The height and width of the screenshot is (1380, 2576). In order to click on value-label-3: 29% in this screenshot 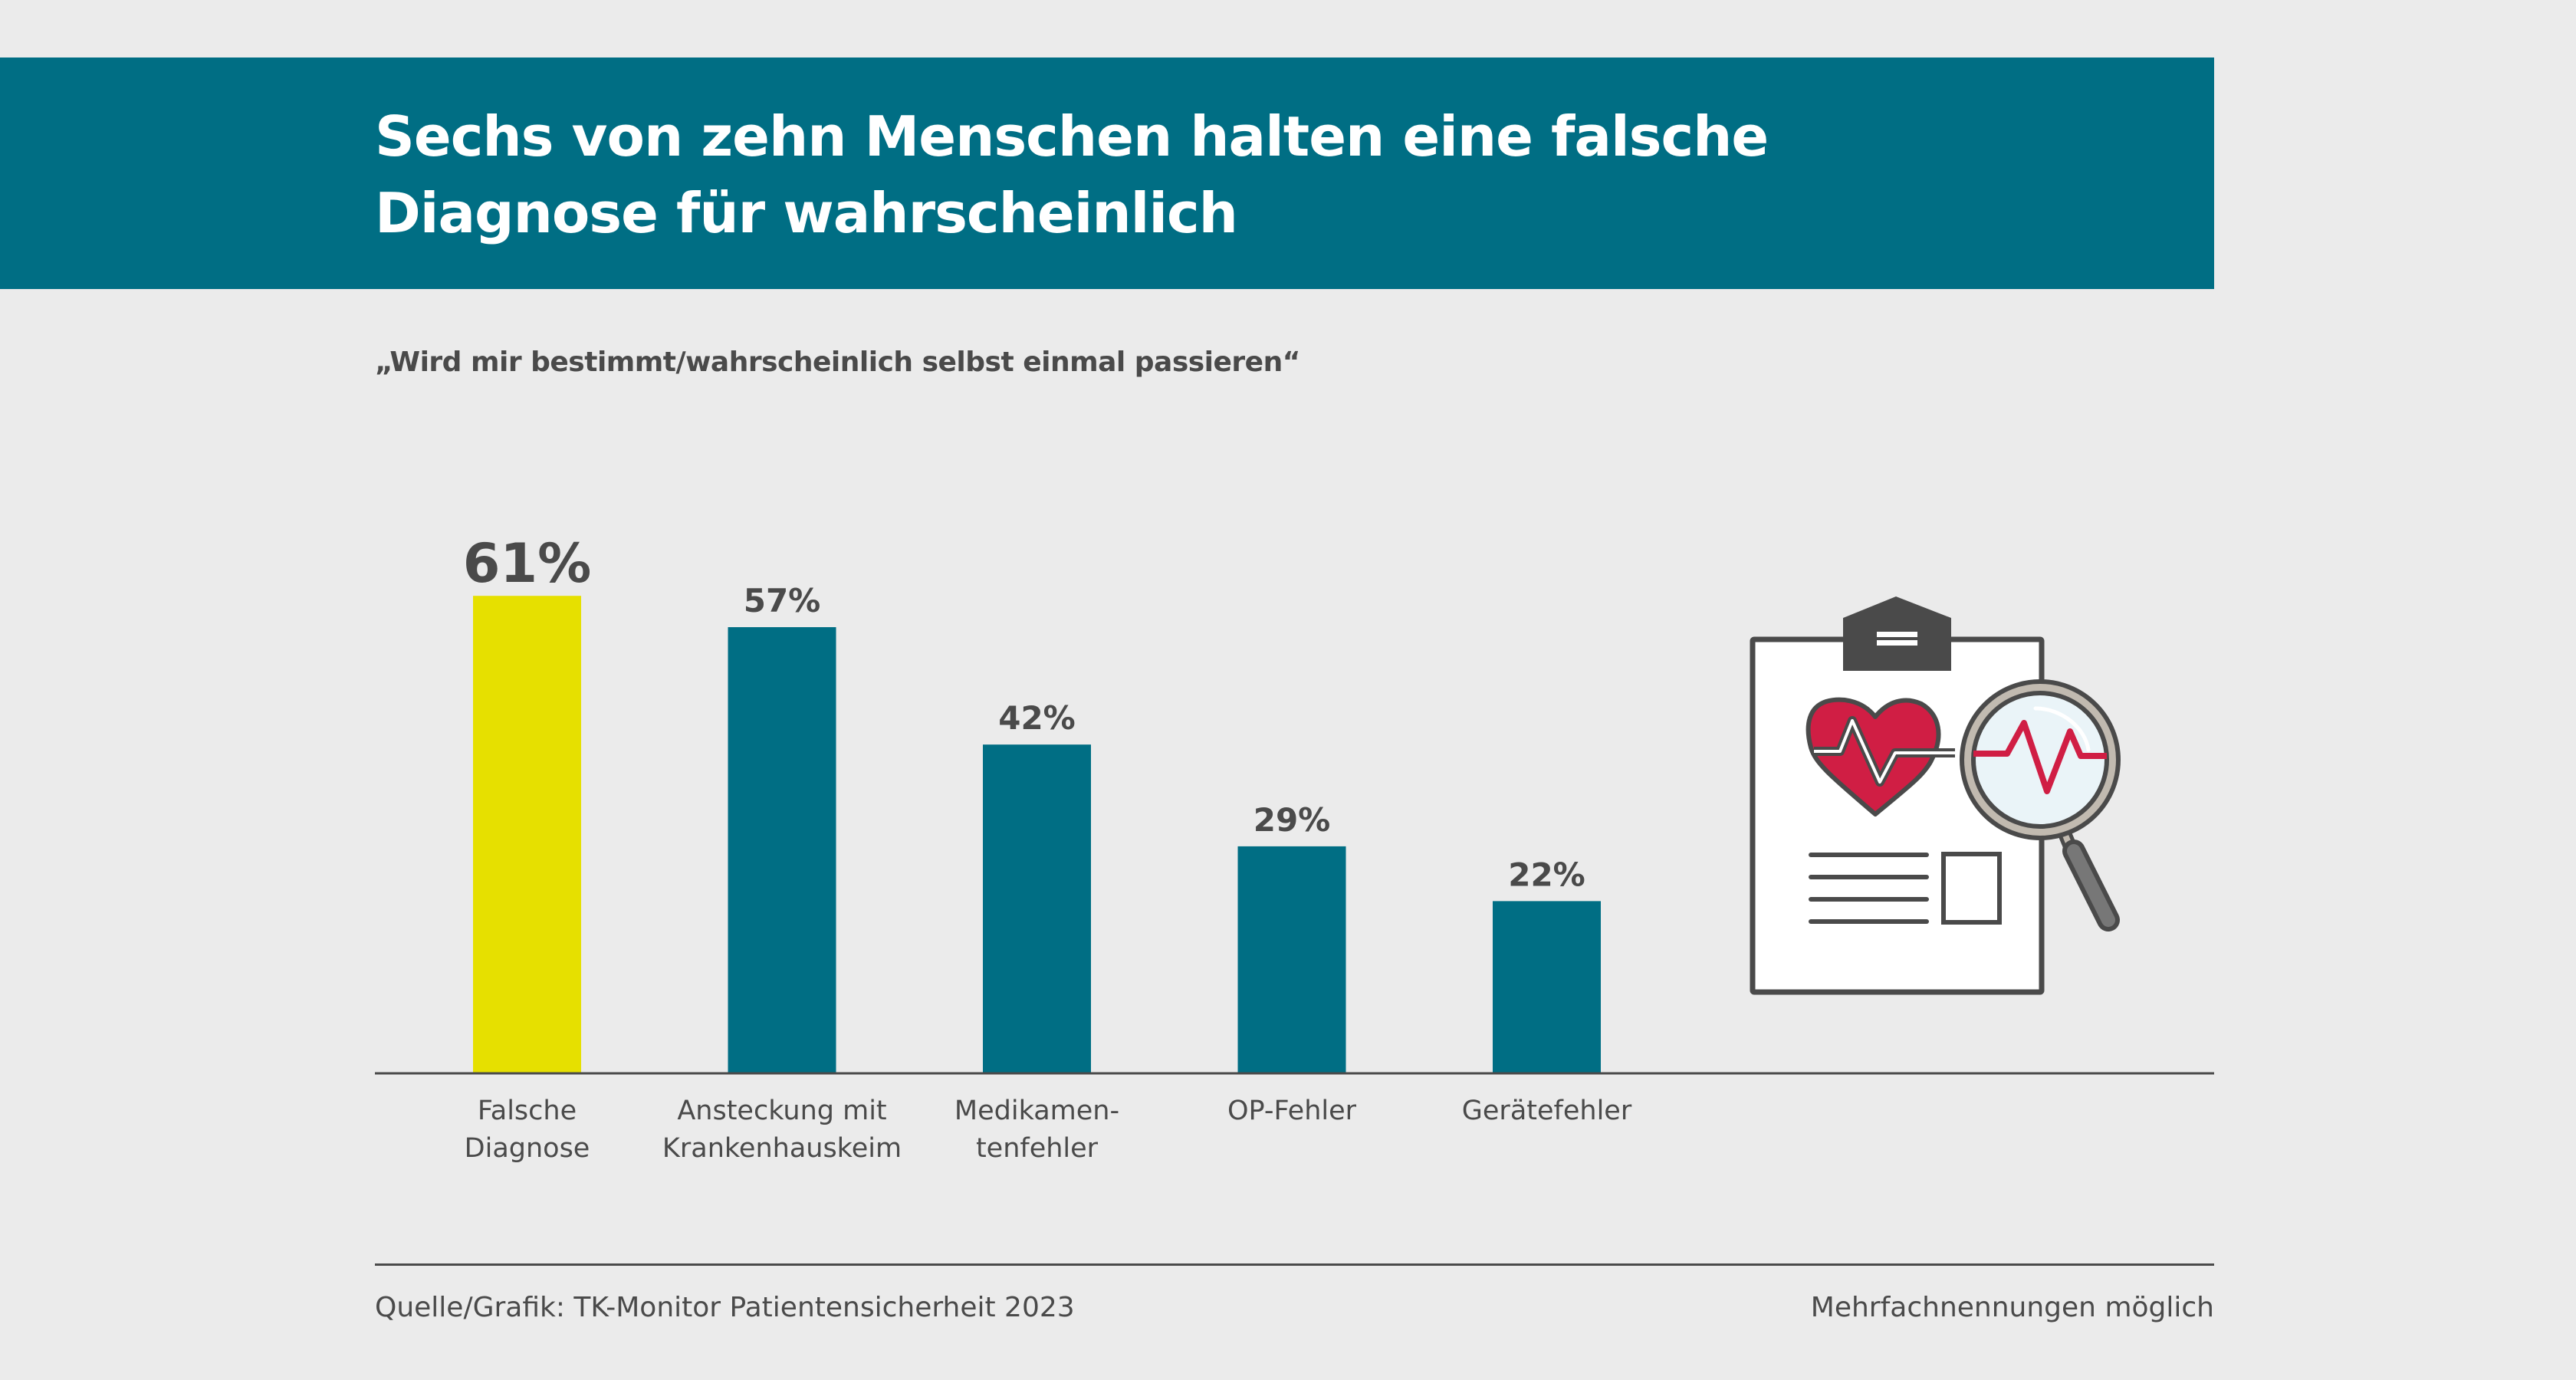, I will do `click(1292, 820)`.